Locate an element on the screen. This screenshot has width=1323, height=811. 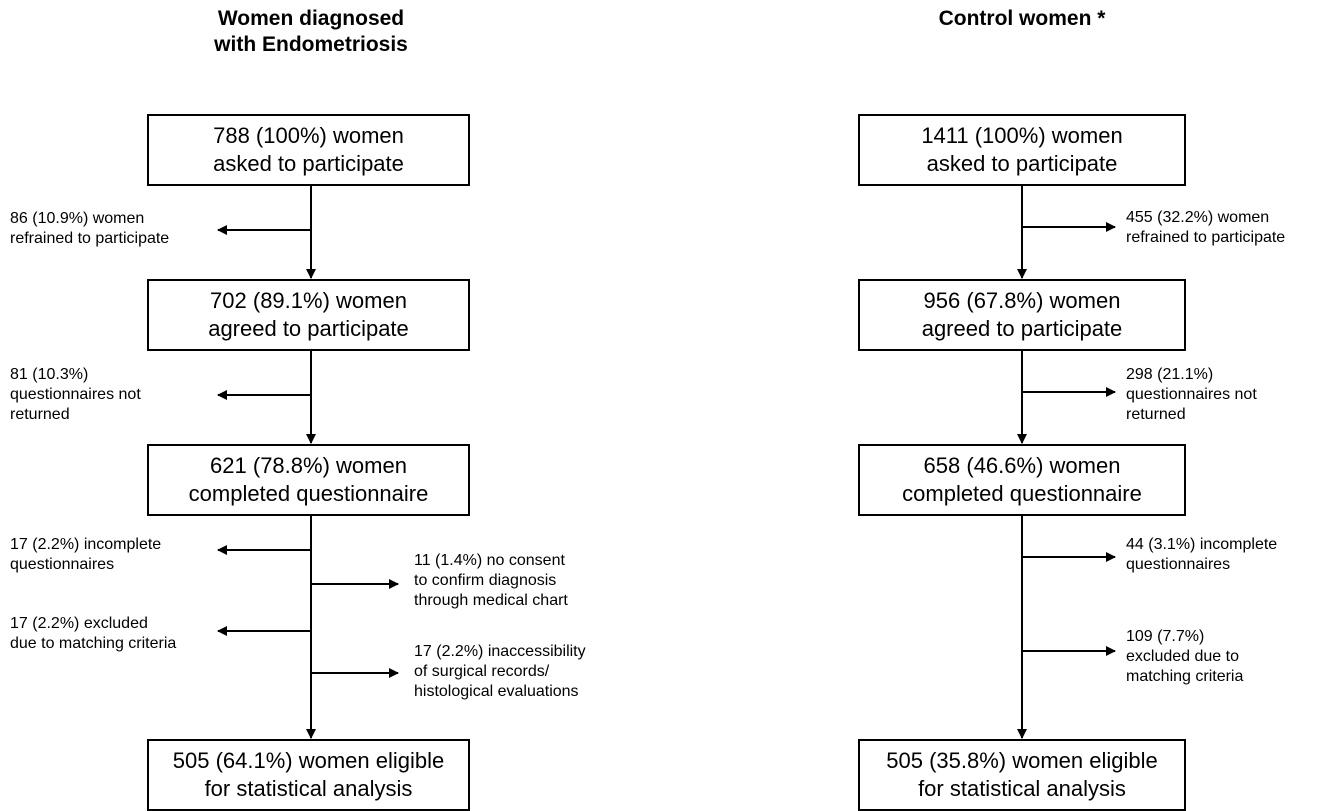
left-exclusion-incomplete: 17 (2.2%) incomplete questionnaires is located at coordinates (85, 555).